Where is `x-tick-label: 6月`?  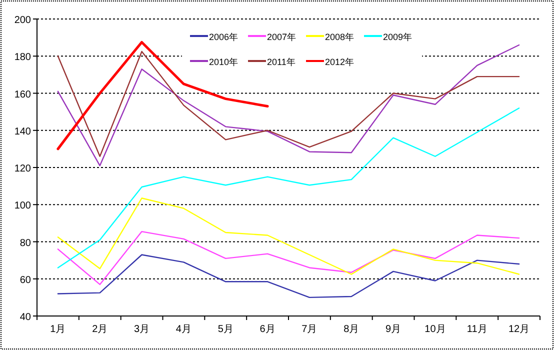 x-tick-label: 6月 is located at coordinates (268, 329).